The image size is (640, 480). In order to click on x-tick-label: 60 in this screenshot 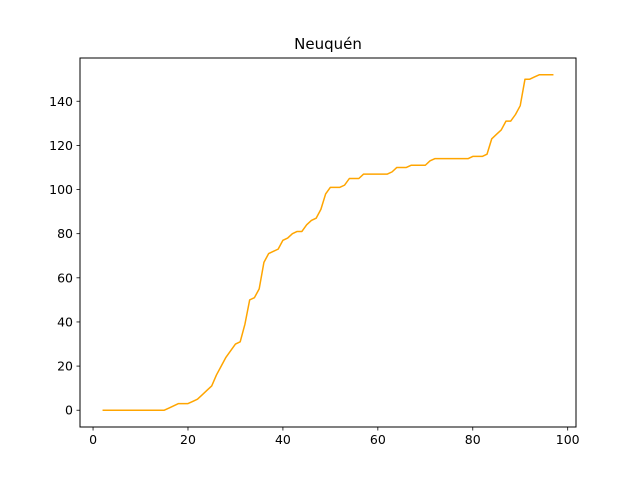, I will do `click(378, 439)`.